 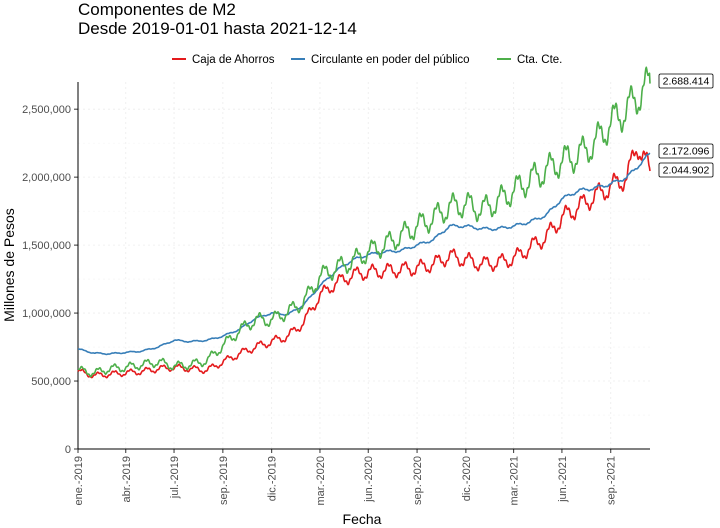 I want to click on legend-label: Cta. Cte., so click(x=539, y=60).